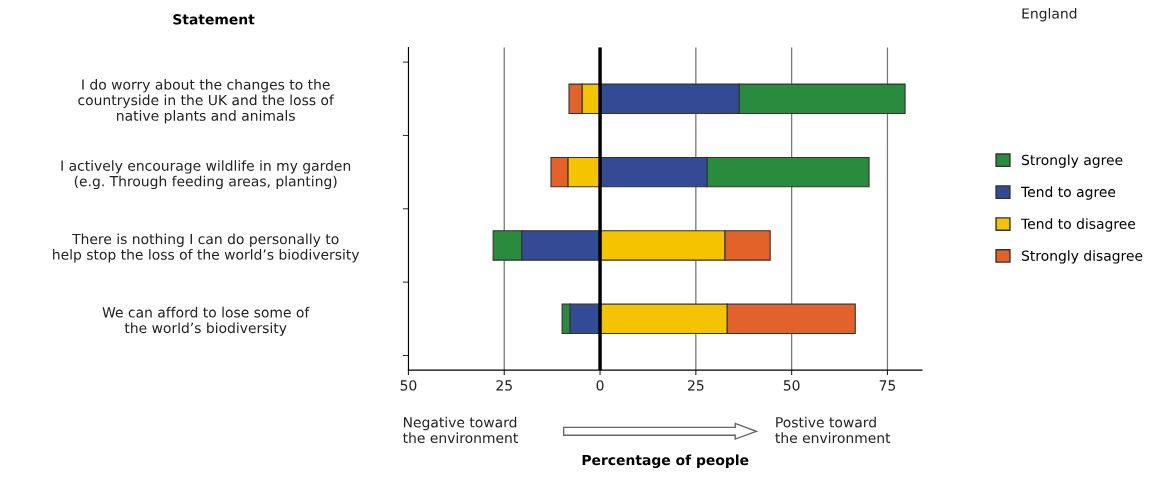 The width and height of the screenshot is (1167, 489). I want to click on y-axis-title: Statement, so click(214, 19).